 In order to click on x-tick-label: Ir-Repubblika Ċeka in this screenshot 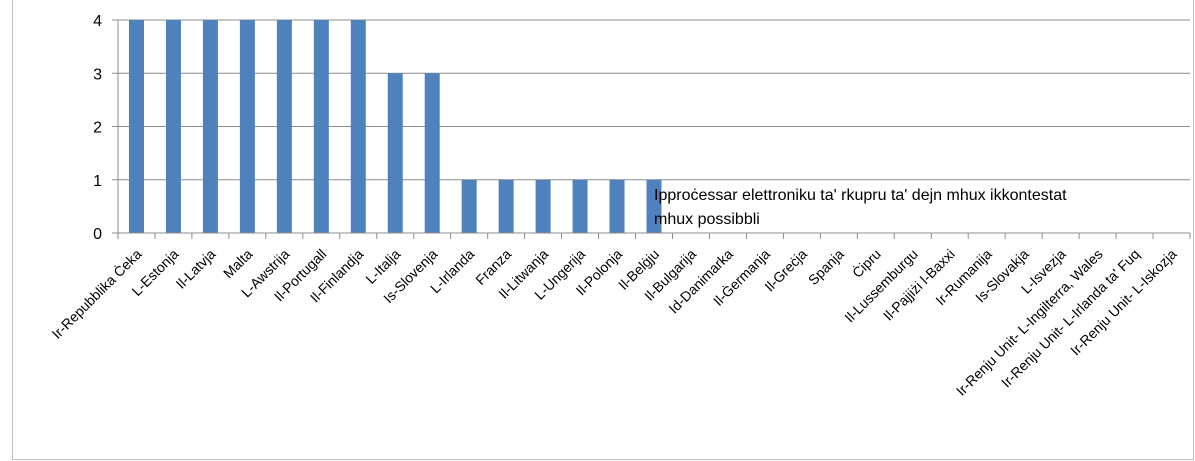, I will do `click(96, 293)`.